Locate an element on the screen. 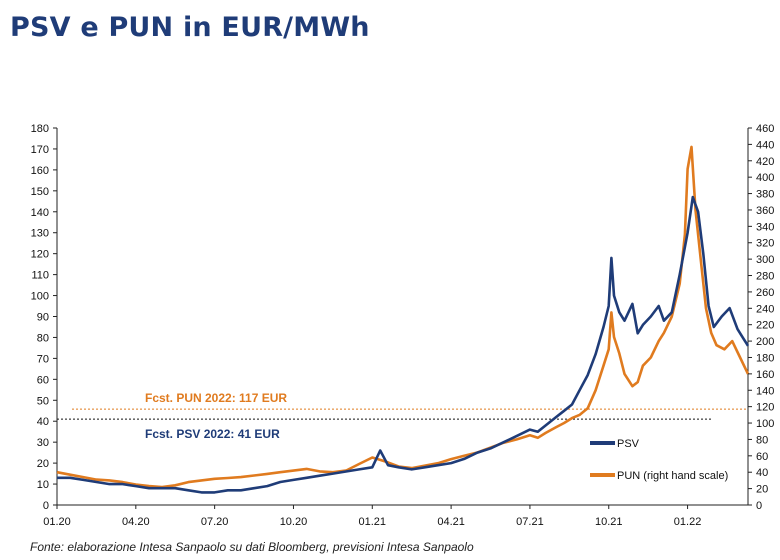 This screenshot has width=780, height=560. left-tick-label: 90 is located at coordinates (43, 318).